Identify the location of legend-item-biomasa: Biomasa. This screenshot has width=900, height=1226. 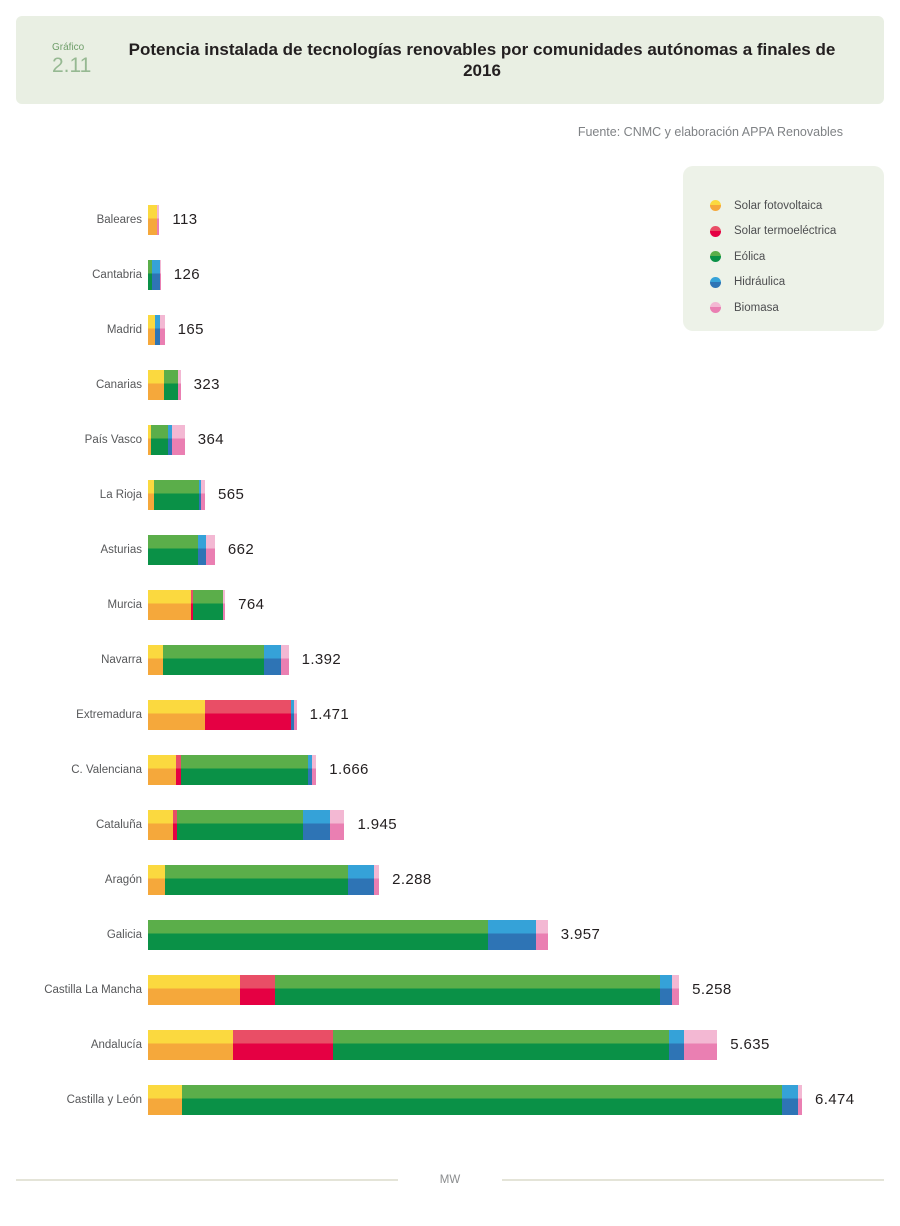
(797, 308).